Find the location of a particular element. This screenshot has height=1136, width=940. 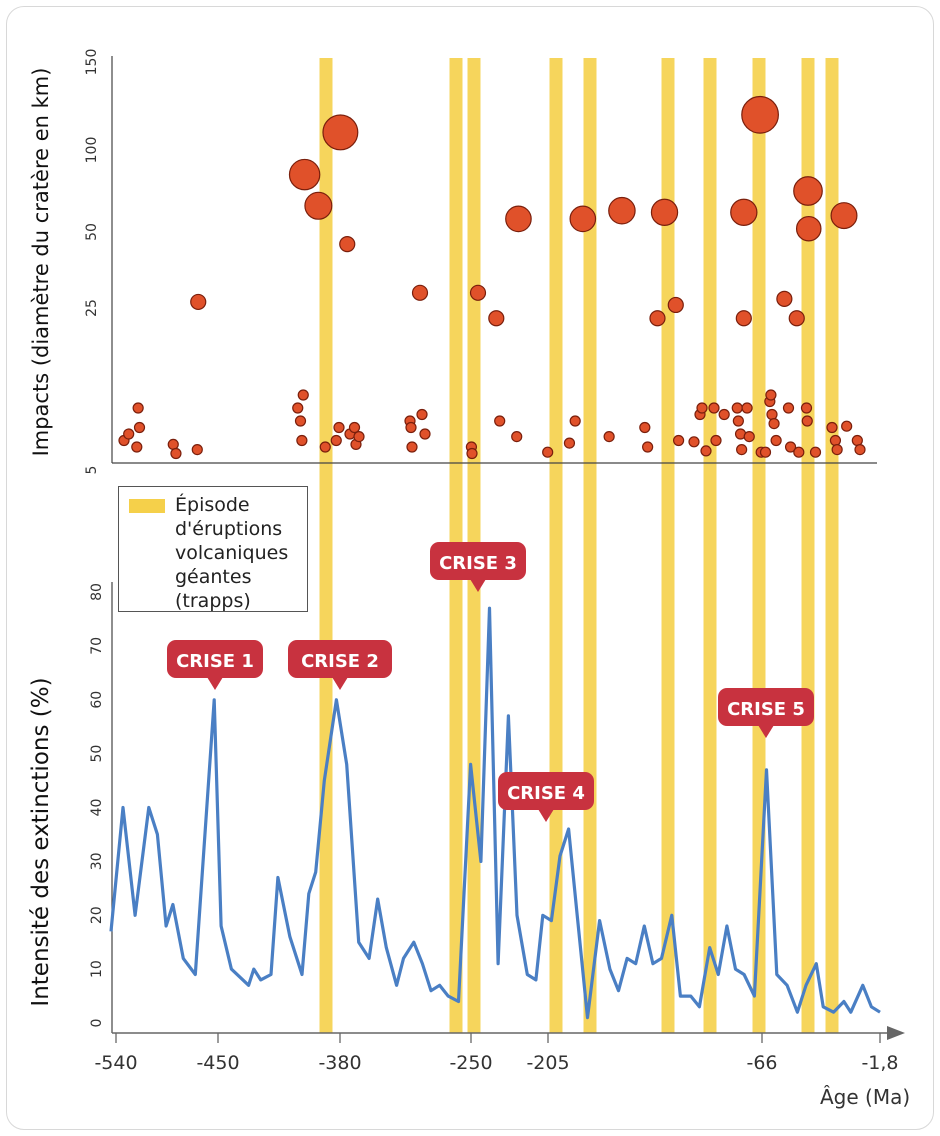

legend-line-3: volcaniques is located at coordinates (232, 553).